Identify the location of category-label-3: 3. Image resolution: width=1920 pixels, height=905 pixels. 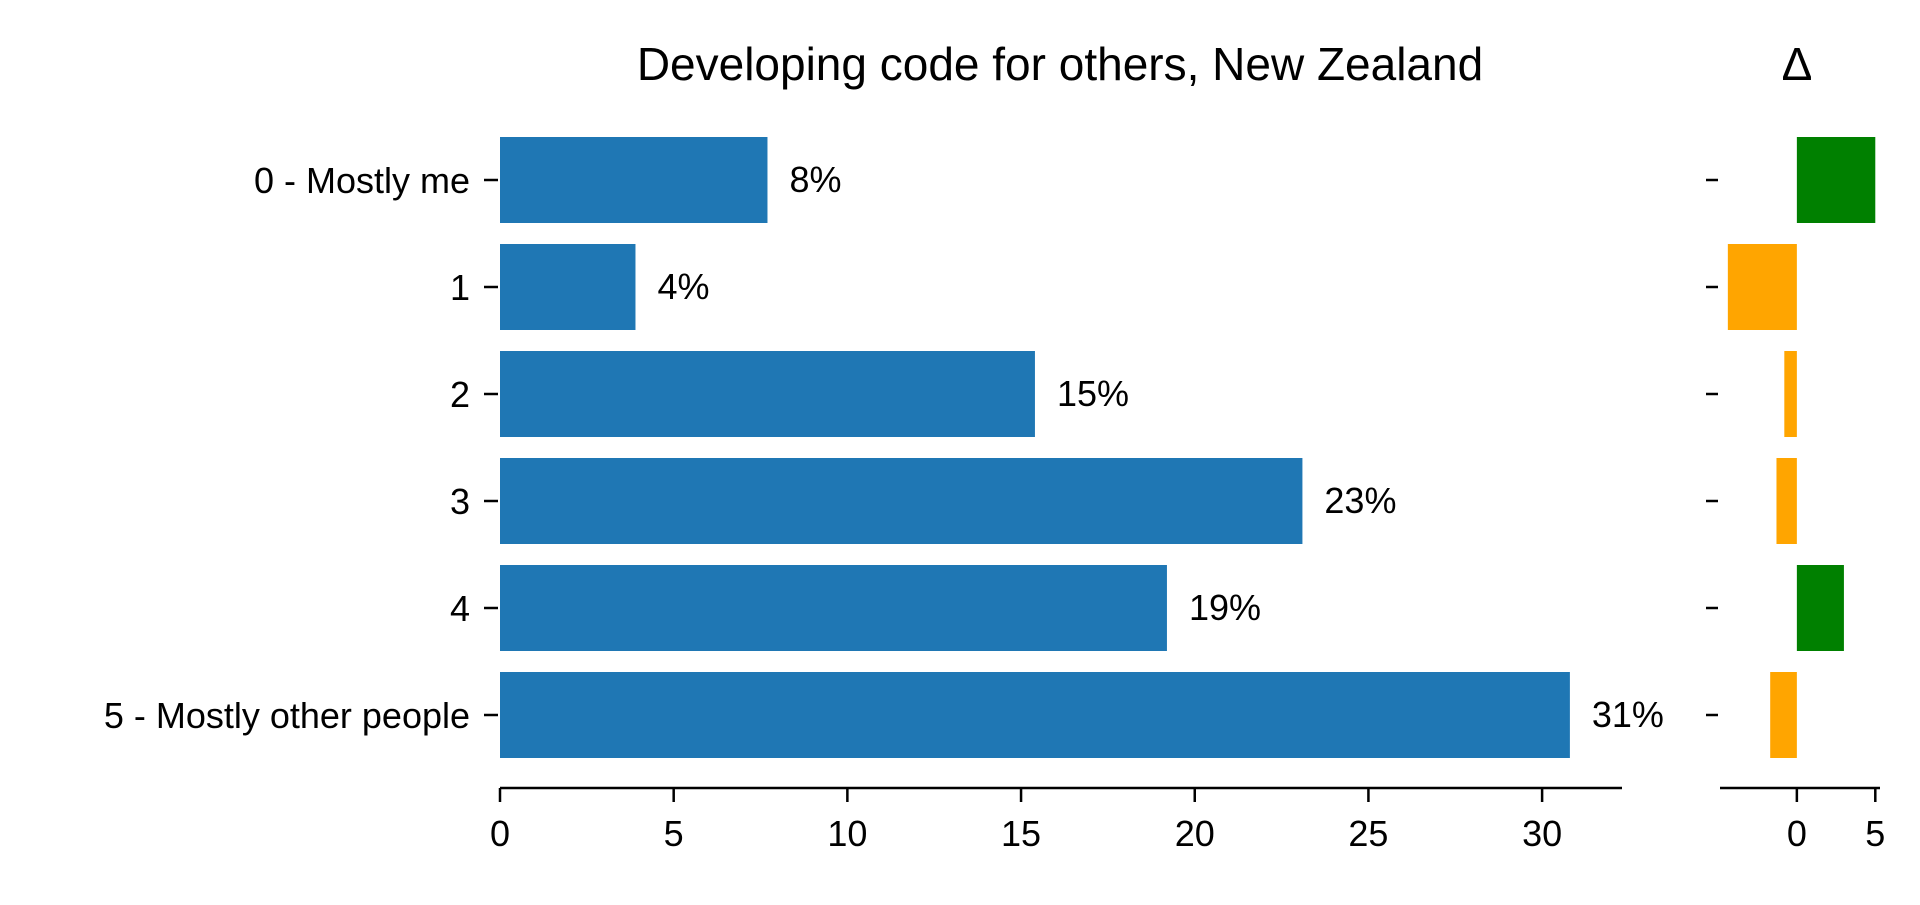
(460, 501).